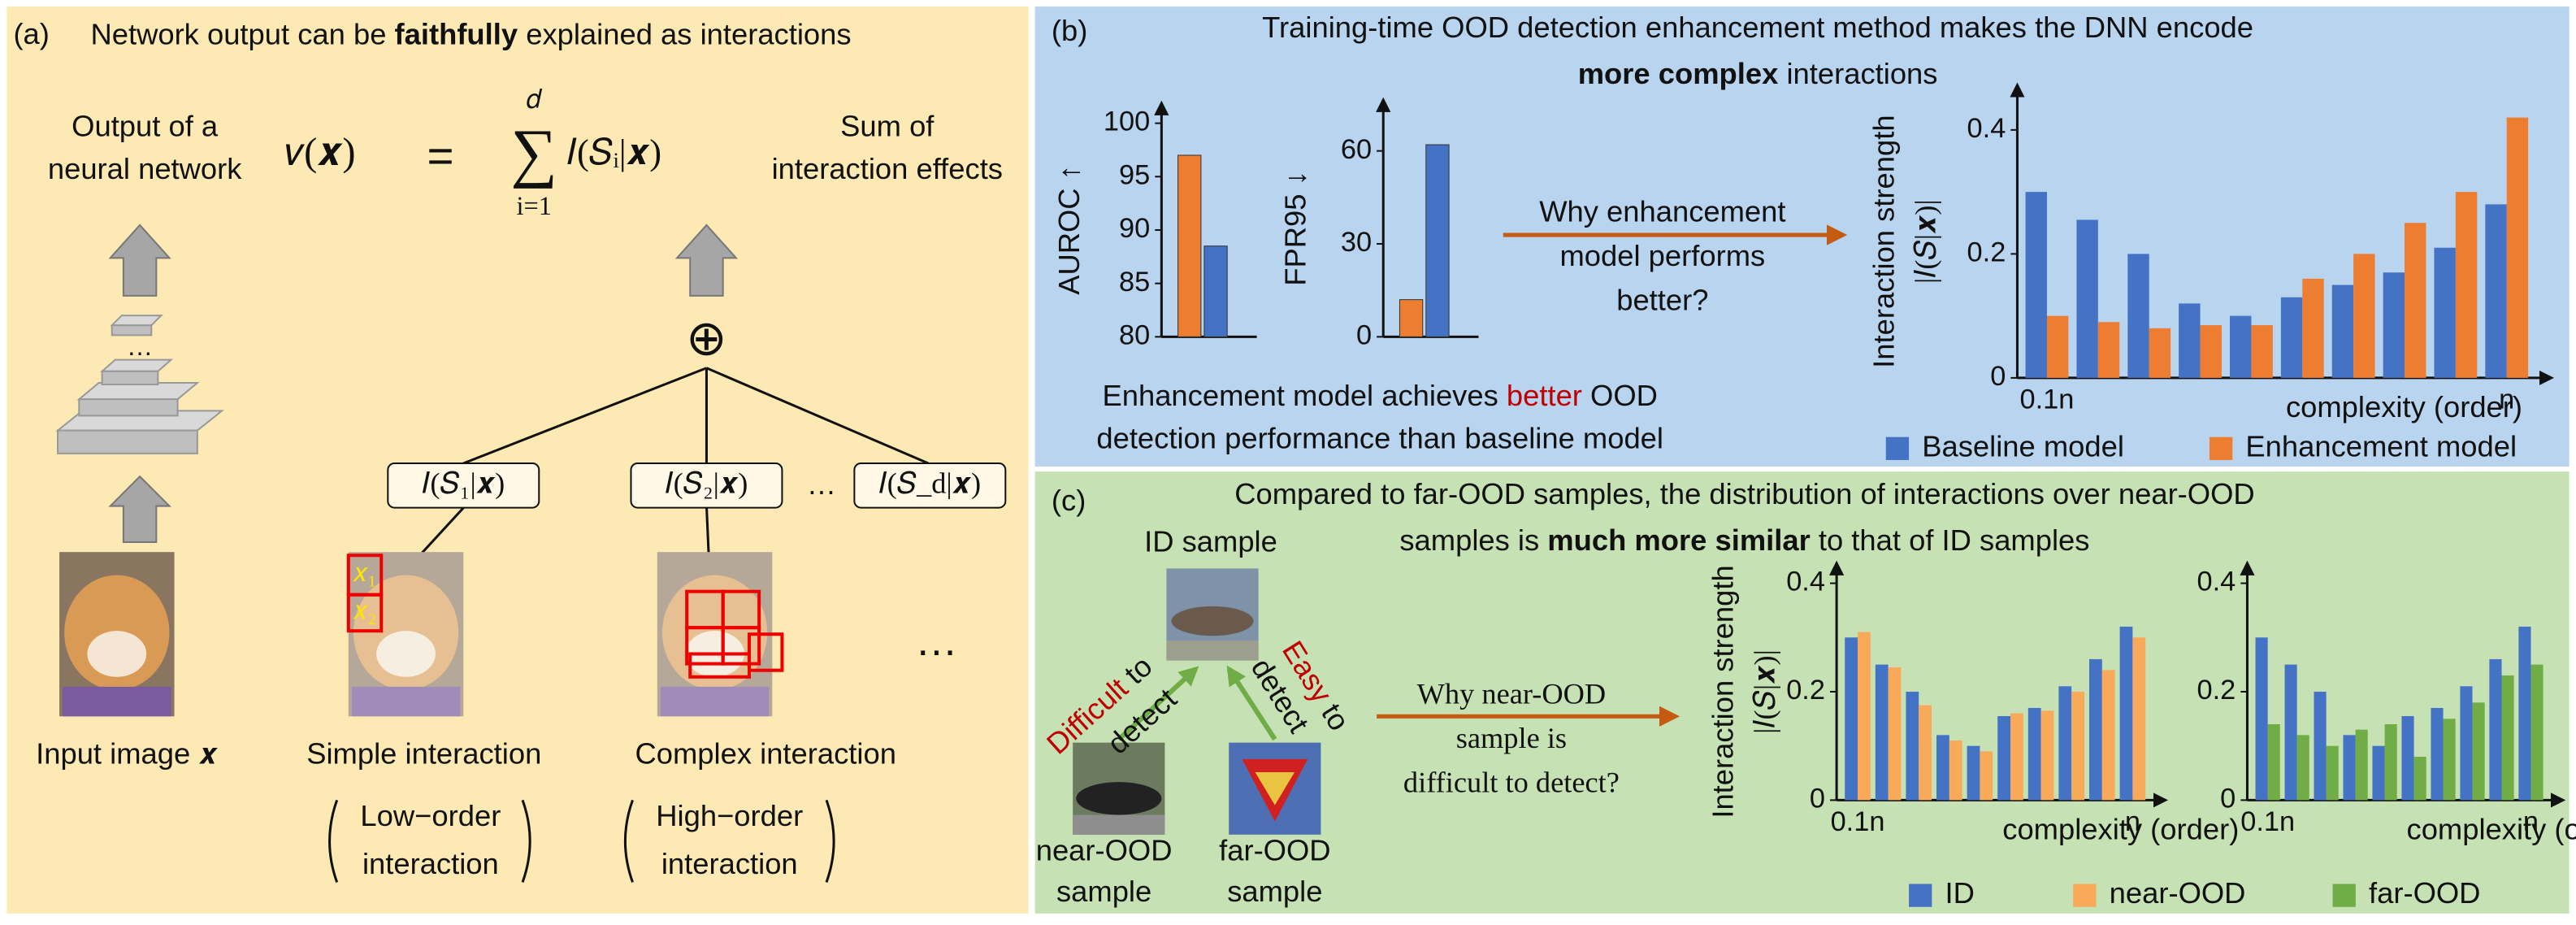  I want to click on sum-bottom: i=1, so click(534, 205).